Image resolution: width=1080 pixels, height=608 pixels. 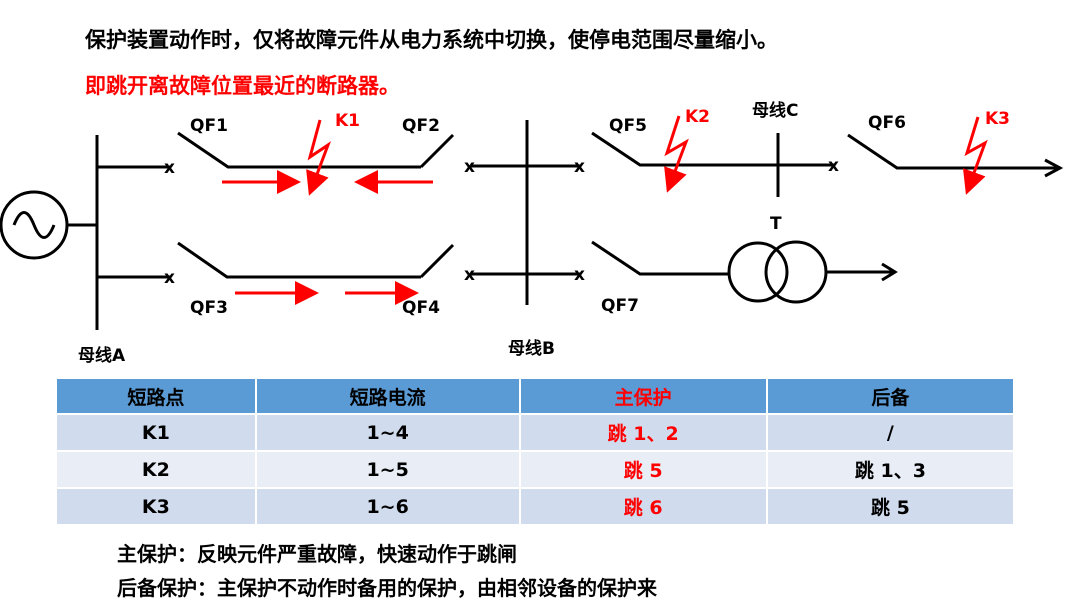 What do you see at coordinates (156, 469) in the screenshot?
I see `cell: K2` at bounding box center [156, 469].